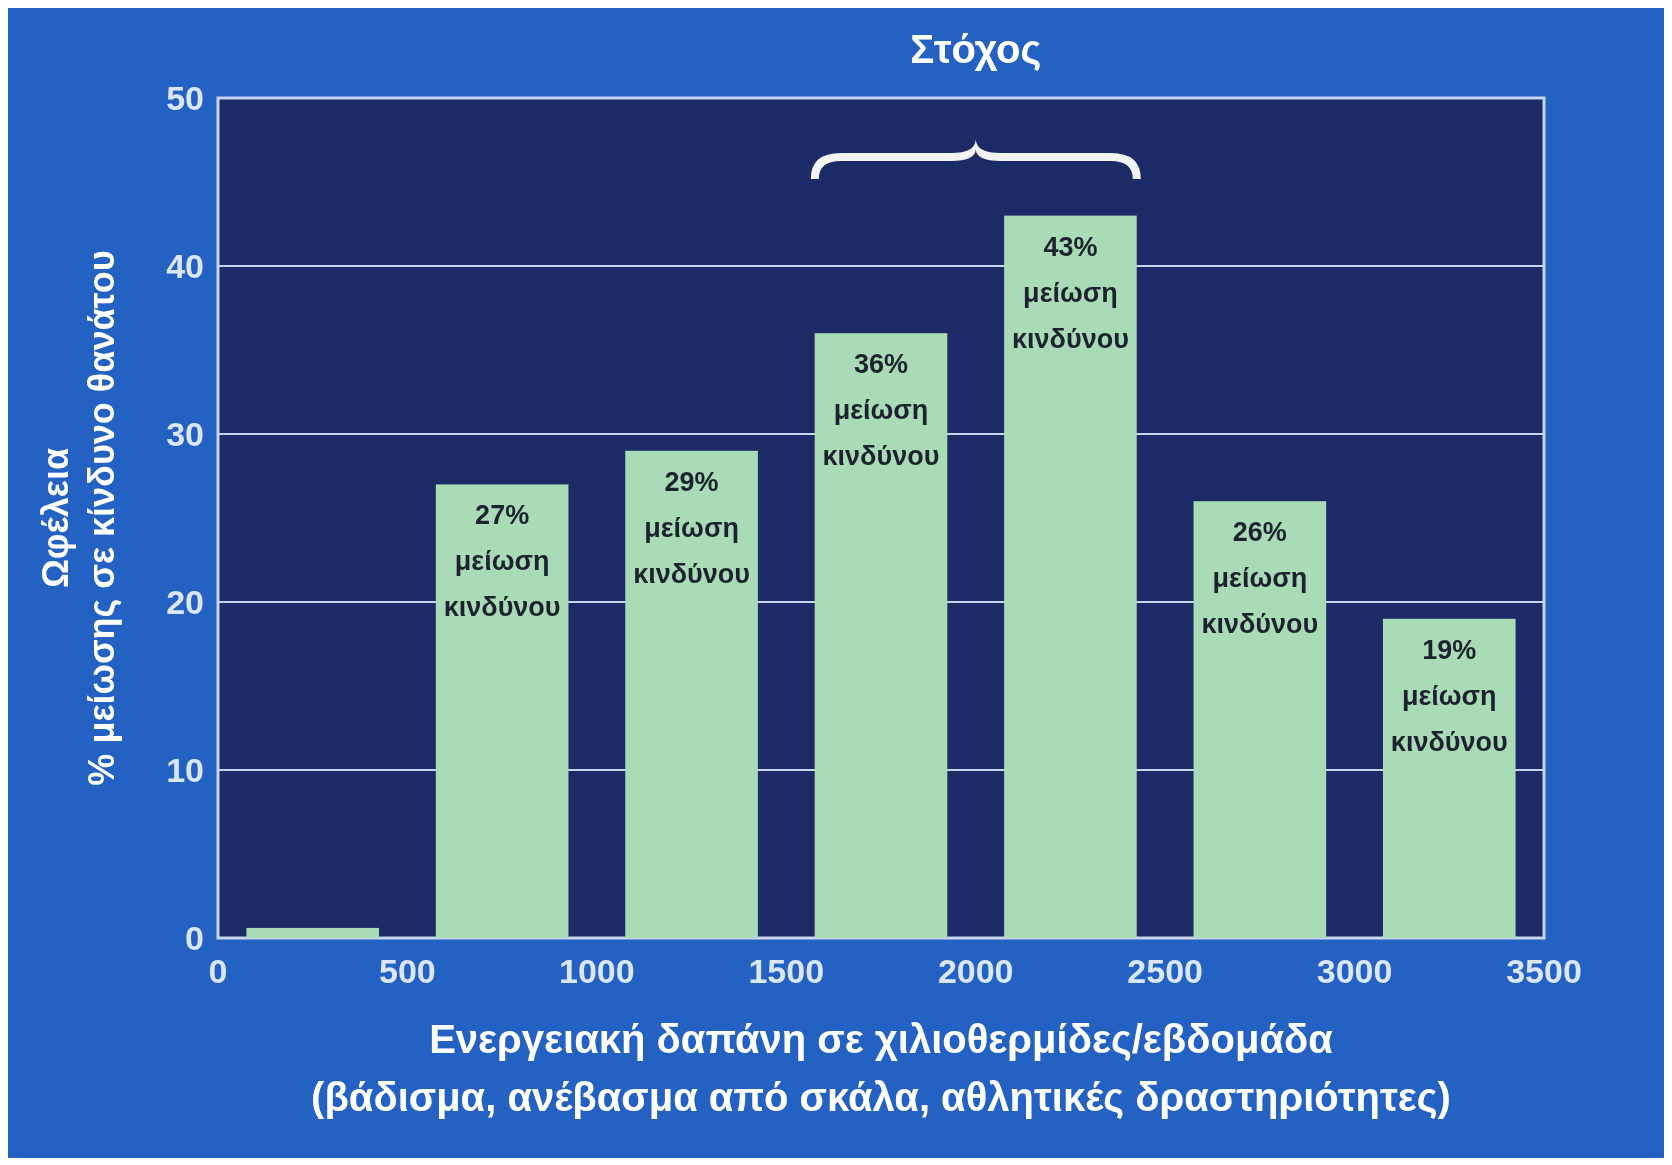 This screenshot has width=1672, height=1165. Describe the element at coordinates (1070, 292) in the screenshot. I see `data-label: 43% μείωση κινδύνου` at that location.